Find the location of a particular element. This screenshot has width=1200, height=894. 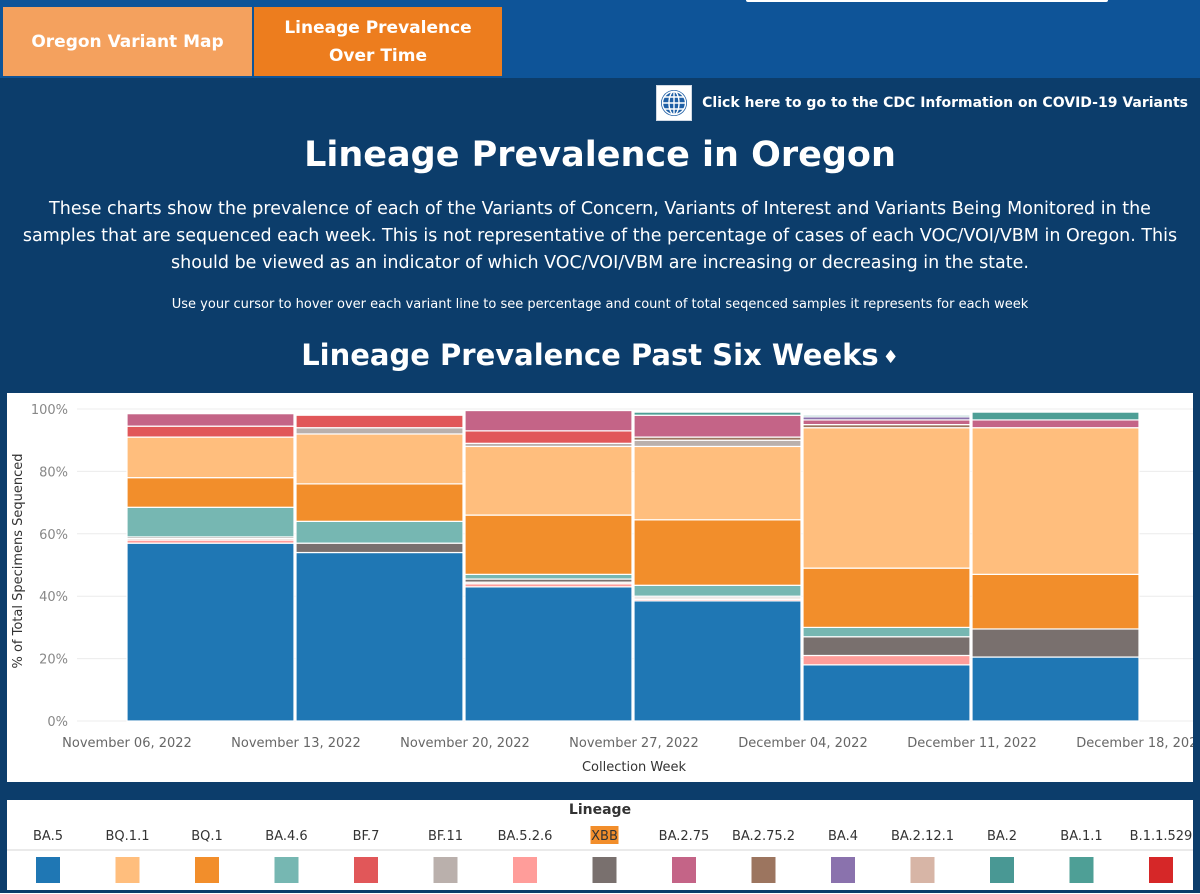

x-tick-label: December 11, 2022 is located at coordinates (971, 743).